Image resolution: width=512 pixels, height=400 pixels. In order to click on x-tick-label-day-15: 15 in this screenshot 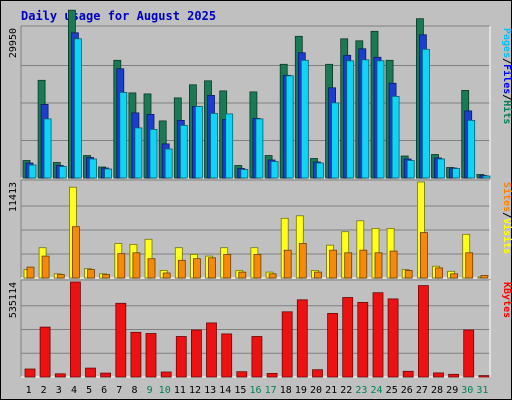, I will do `click(240, 390)`.